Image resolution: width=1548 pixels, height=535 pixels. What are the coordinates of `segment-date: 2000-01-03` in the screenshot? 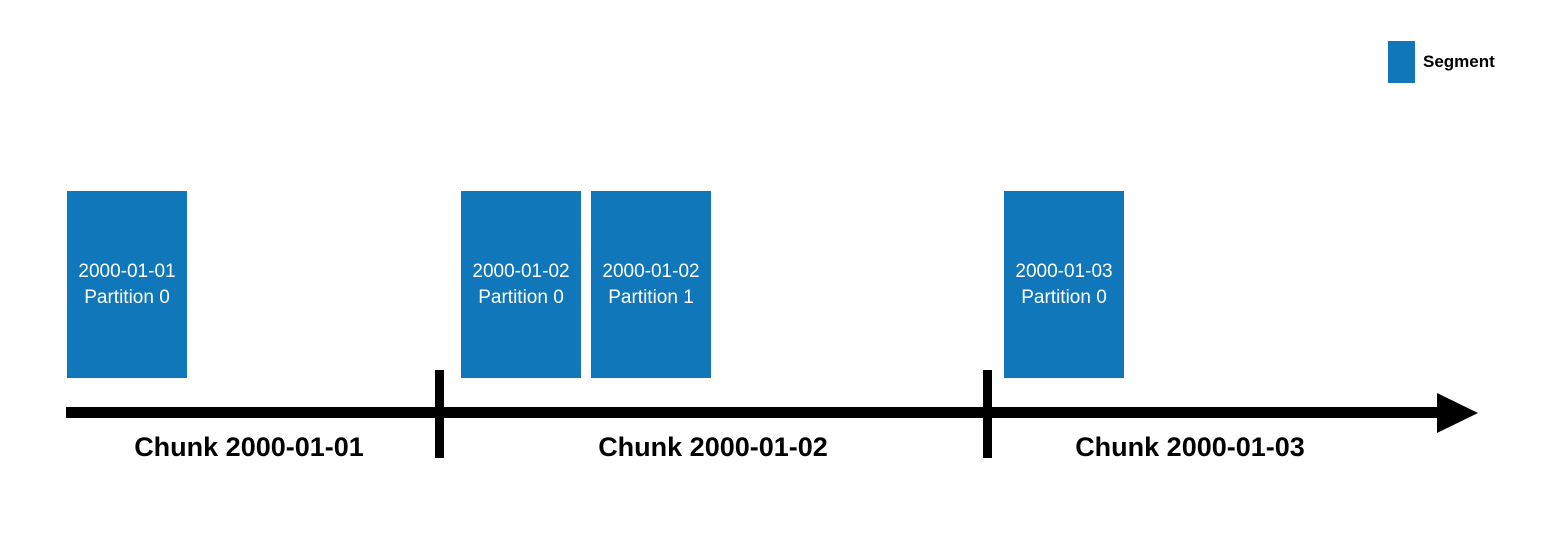 It's located at (1064, 271).